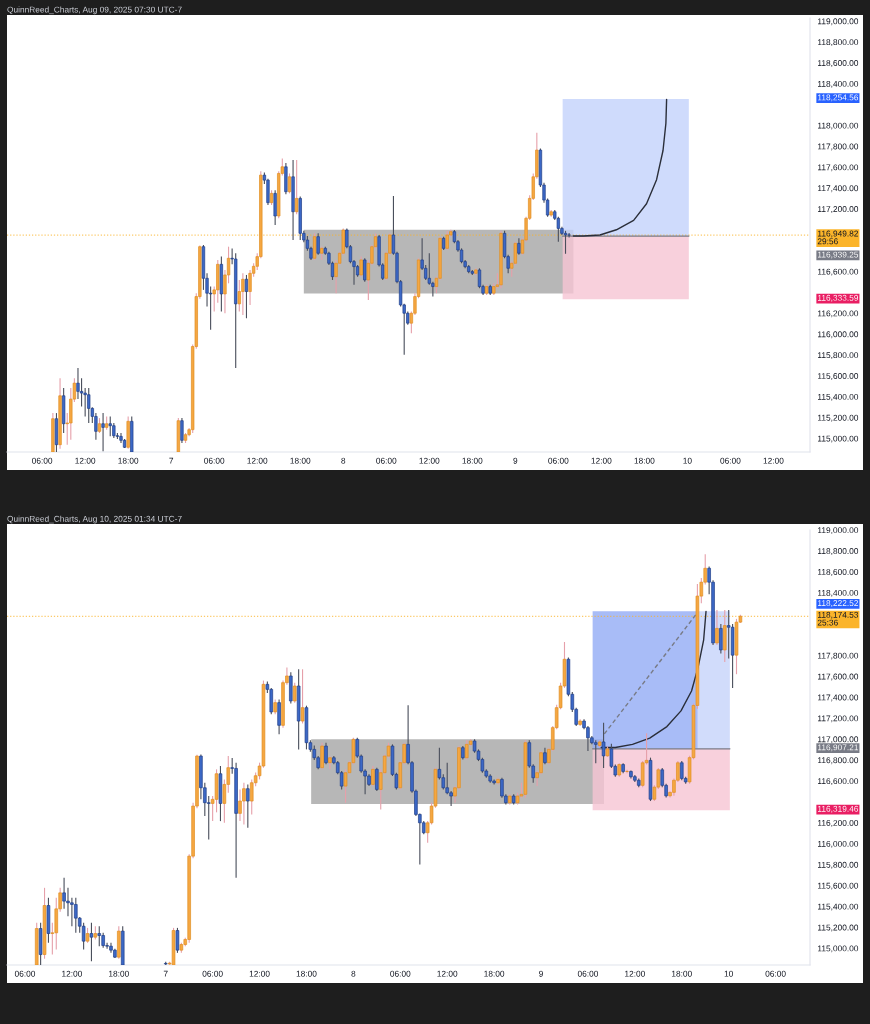 The height and width of the screenshot is (1024, 870). Describe the element at coordinates (838, 809) in the screenshot. I see `text: 116,319.46` at that location.